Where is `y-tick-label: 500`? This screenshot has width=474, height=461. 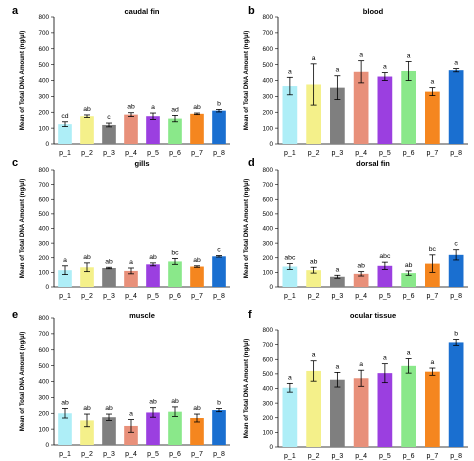 y-tick-label: 500 is located at coordinates (43, 366).